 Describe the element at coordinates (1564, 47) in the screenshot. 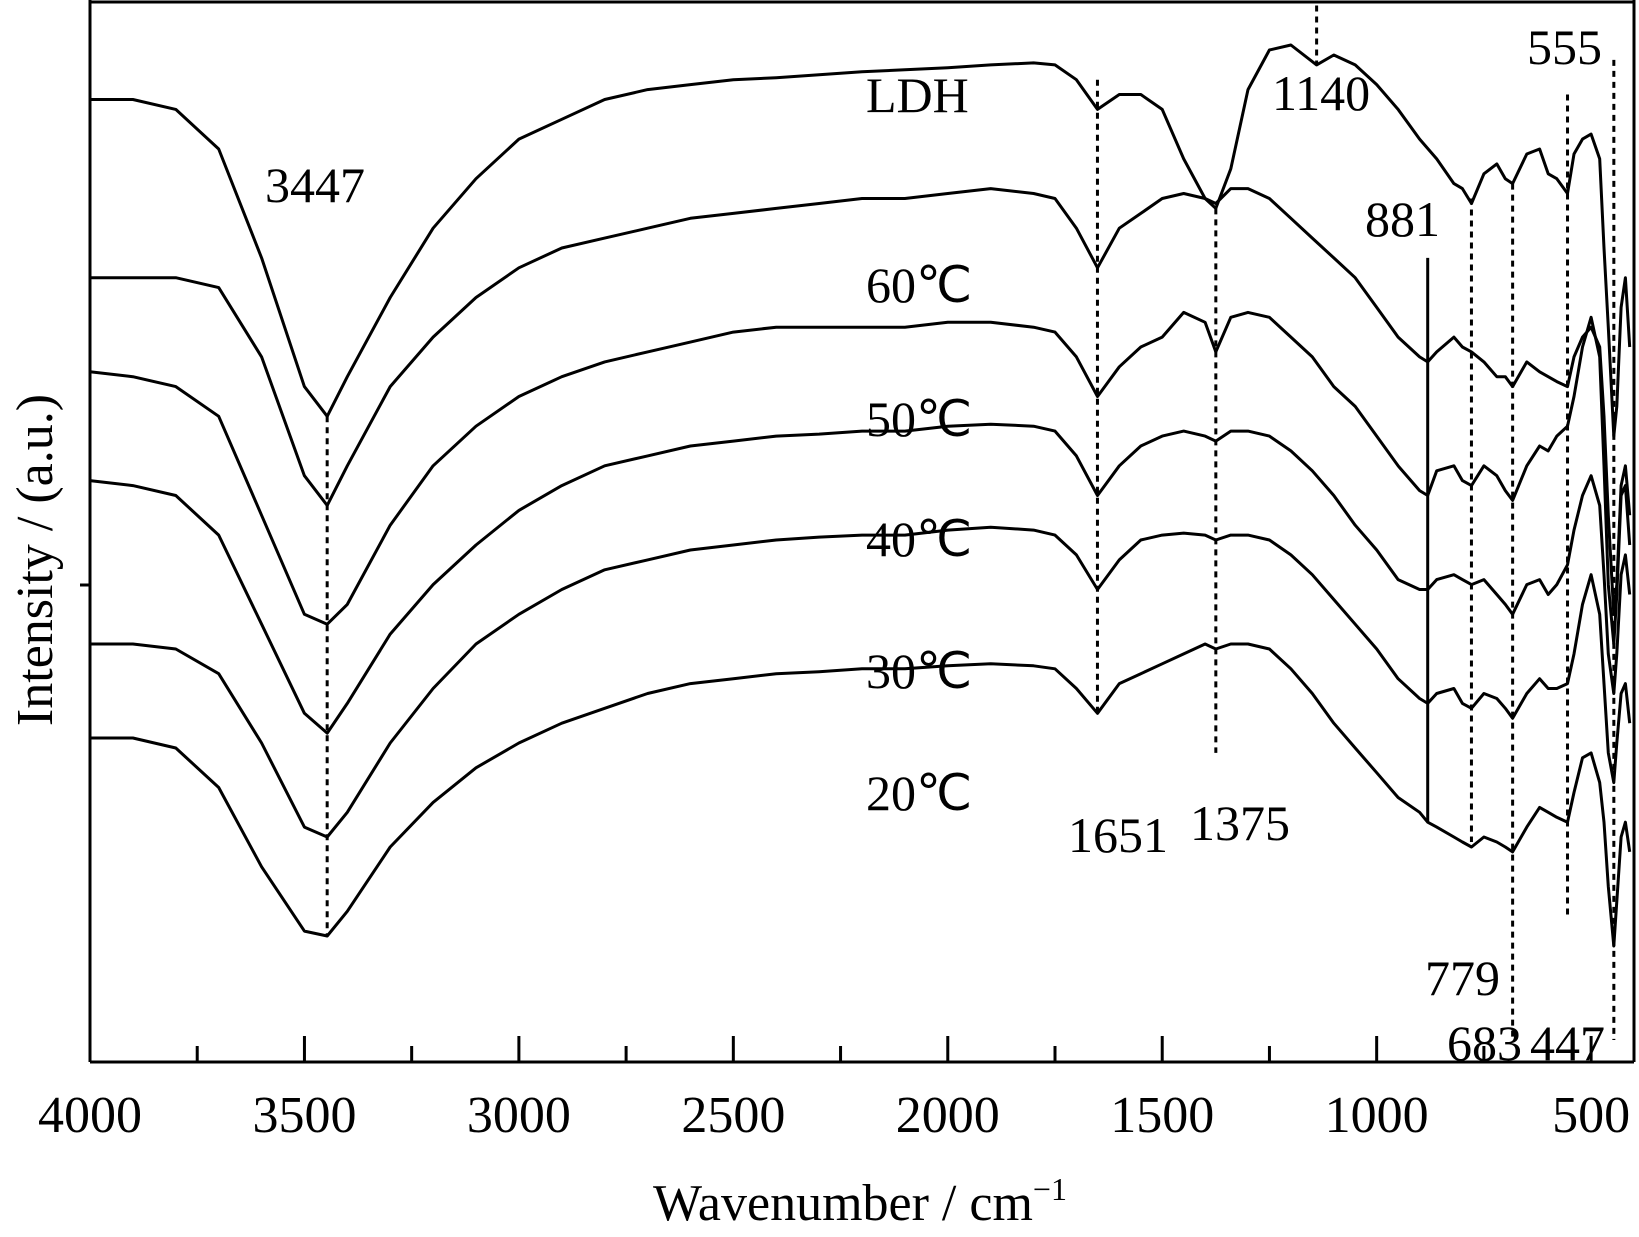

I see `peak-label-555: 555` at that location.